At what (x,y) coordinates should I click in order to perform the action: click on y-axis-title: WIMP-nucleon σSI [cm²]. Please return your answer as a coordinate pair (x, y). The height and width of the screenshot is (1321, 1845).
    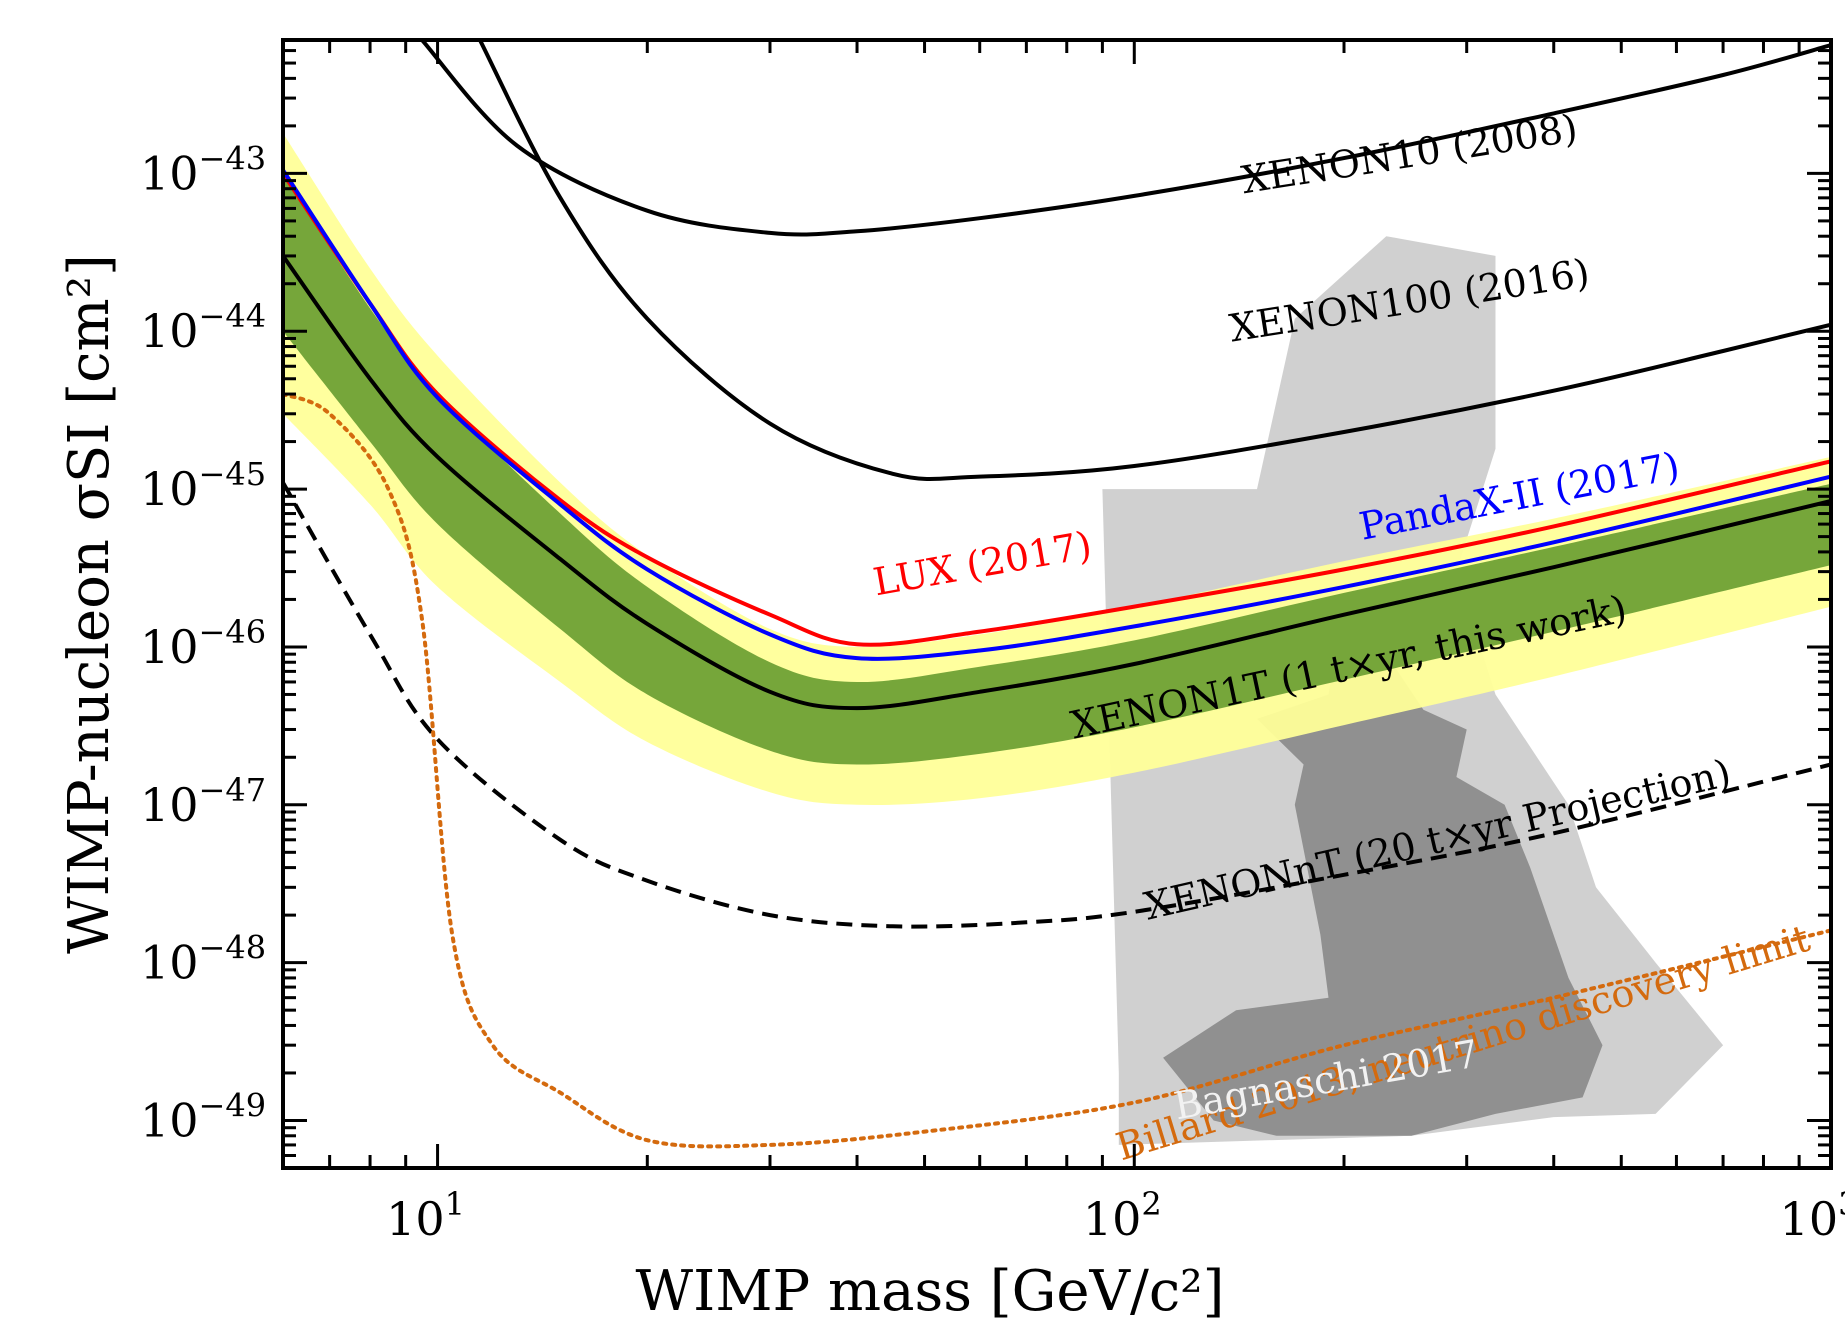
    Looking at the image, I should click on (89, 604).